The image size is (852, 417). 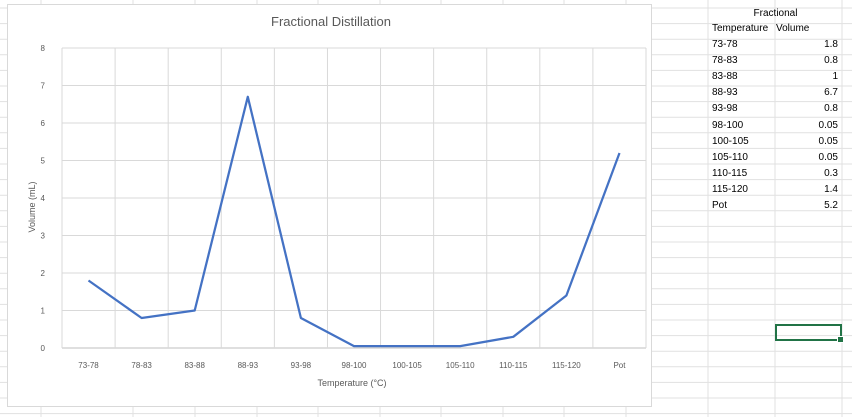 What do you see at coordinates (831, 189) in the screenshot?
I see `table-cell-volume: 1.4` at bounding box center [831, 189].